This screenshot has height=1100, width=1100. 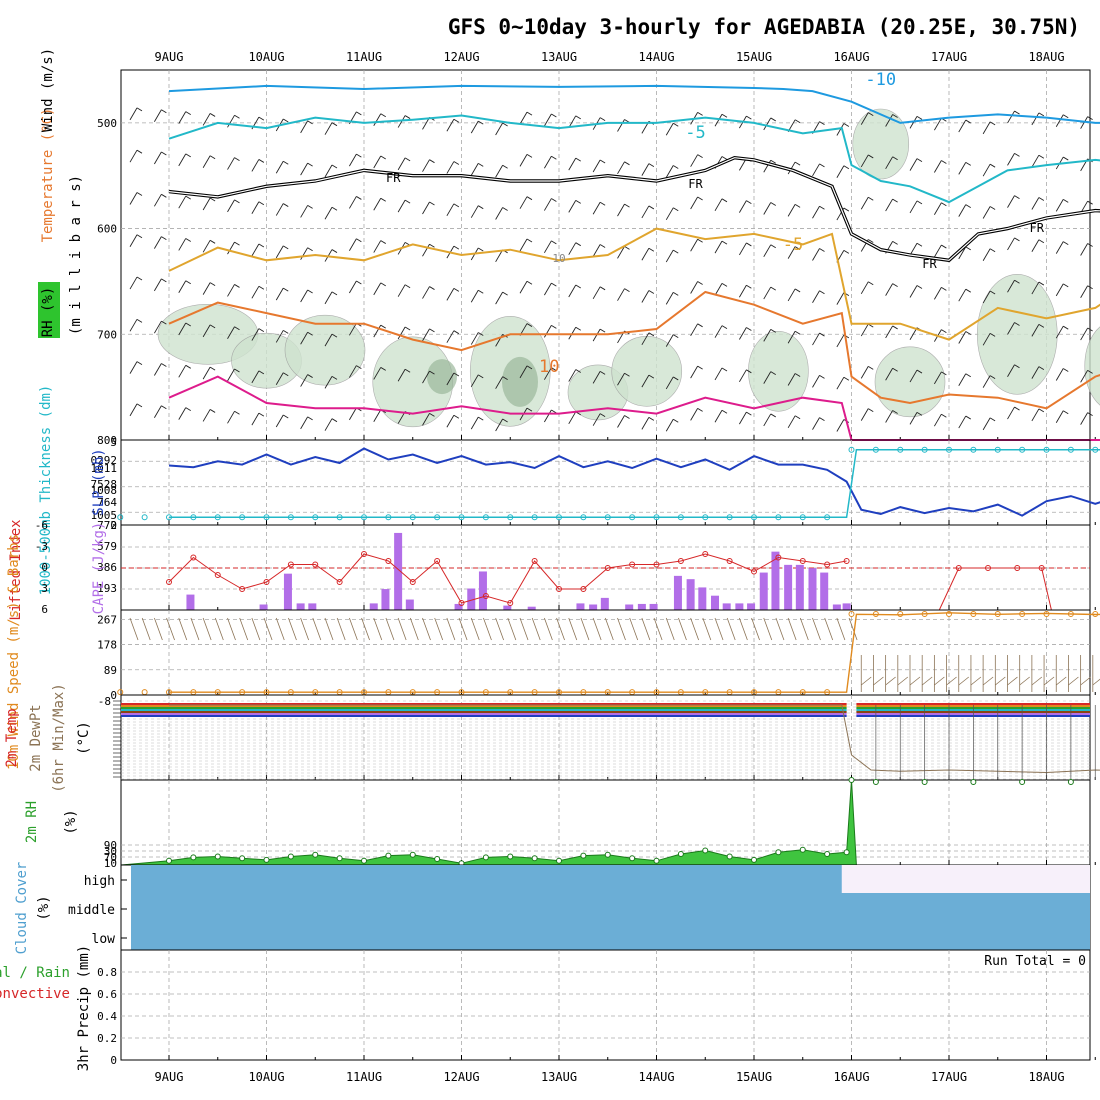 I want to click on precip-tick-label: 0.4, so click(x=107, y=1016).